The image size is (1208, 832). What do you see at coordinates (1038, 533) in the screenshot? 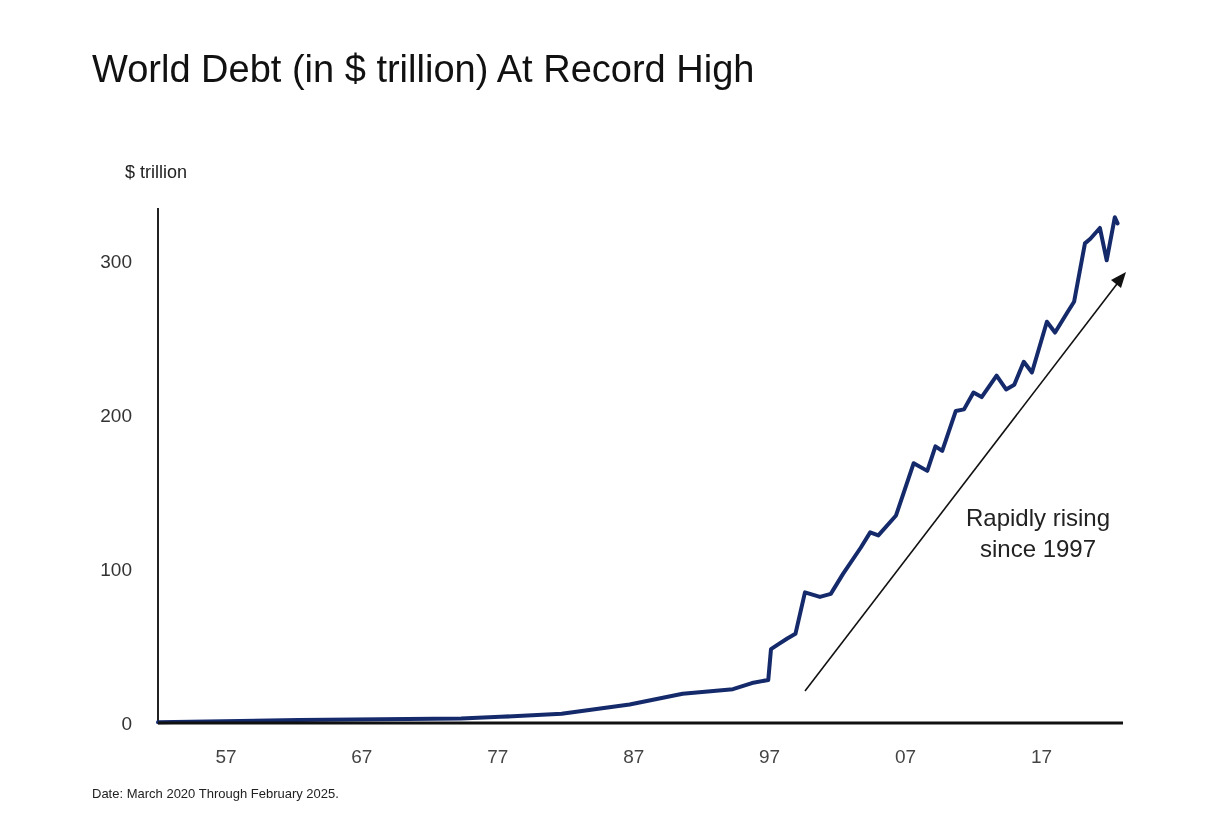
I see `annotation: Rapidly rising since 1997` at bounding box center [1038, 533].